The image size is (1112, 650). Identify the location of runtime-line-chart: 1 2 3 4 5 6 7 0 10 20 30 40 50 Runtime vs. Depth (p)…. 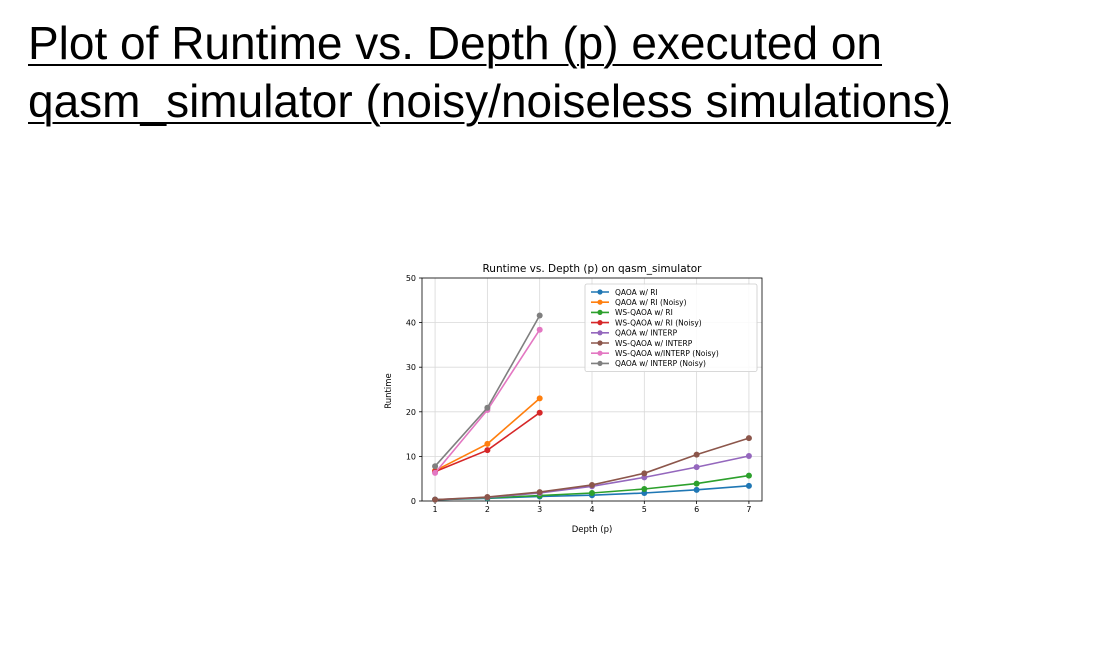
(573, 399).